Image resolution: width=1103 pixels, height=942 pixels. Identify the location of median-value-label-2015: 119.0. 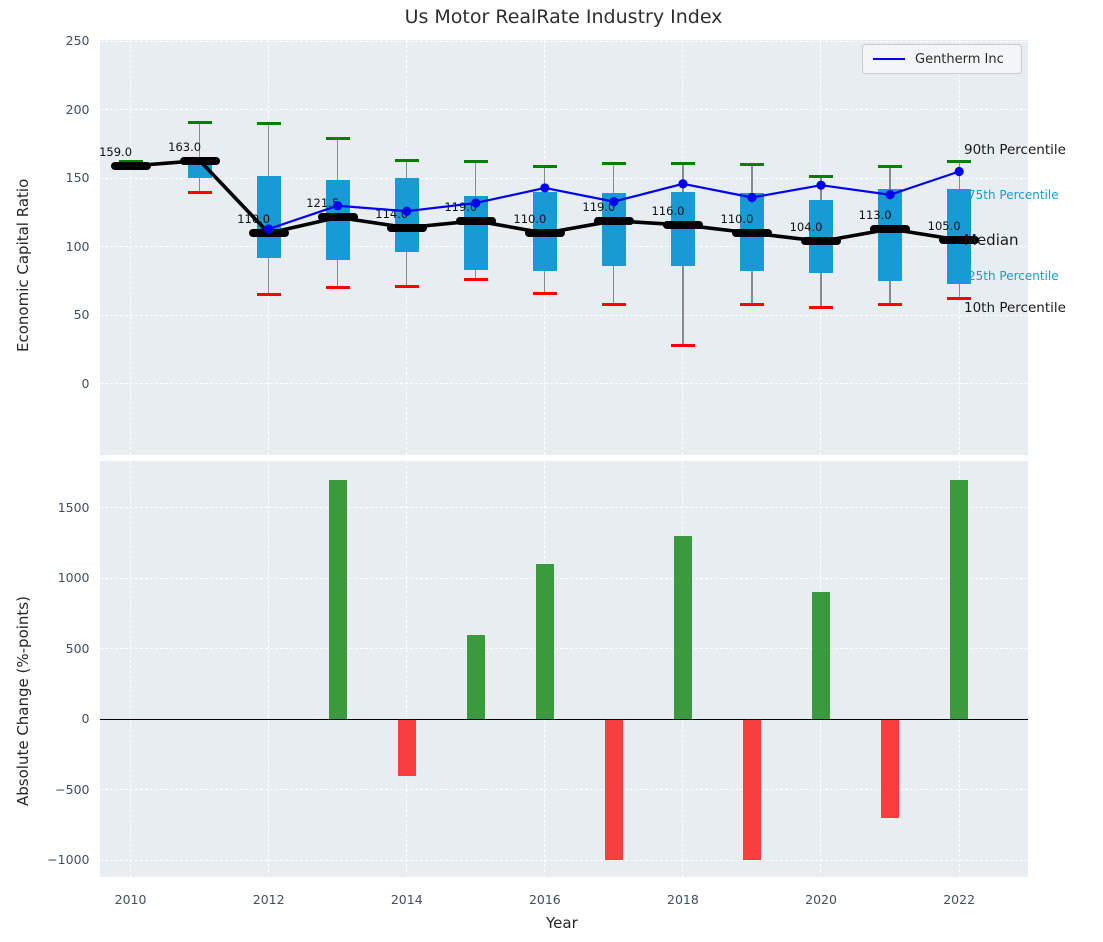
(461, 206).